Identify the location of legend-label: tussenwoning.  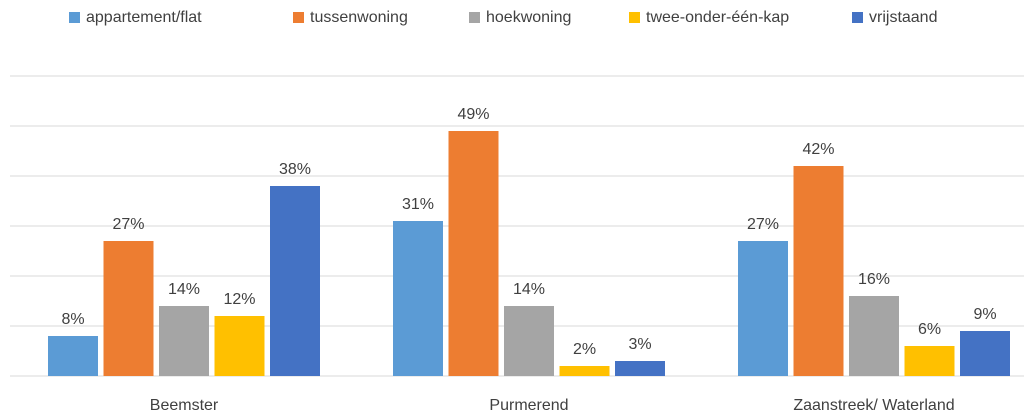
(359, 17).